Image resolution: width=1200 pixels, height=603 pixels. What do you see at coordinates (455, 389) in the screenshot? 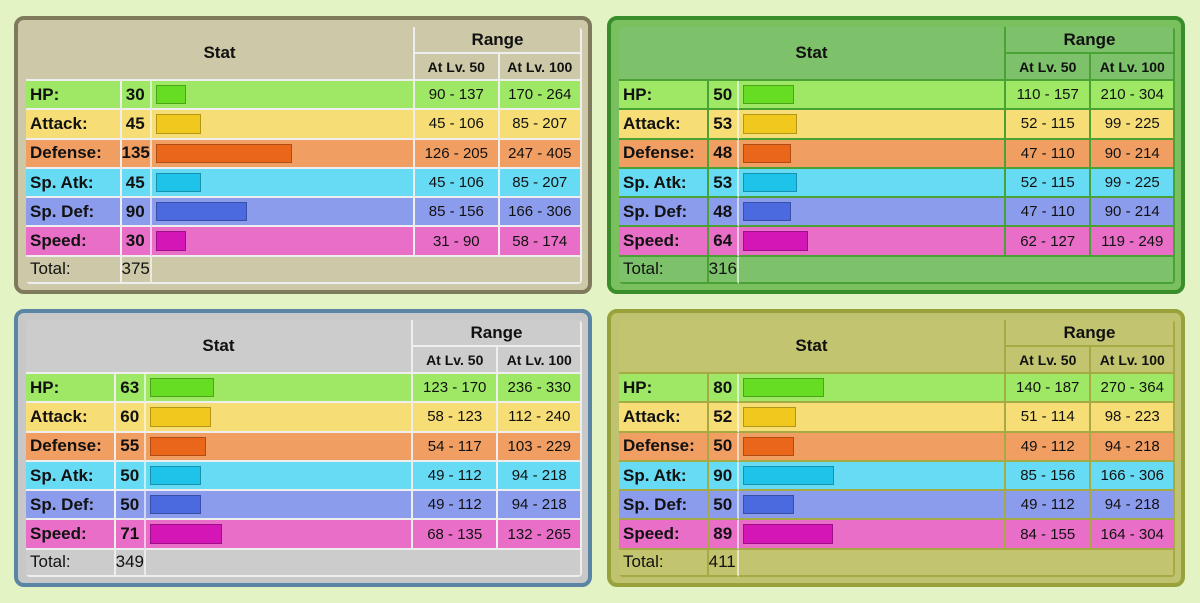
I see `range-lv50: 123 - 170` at bounding box center [455, 389].